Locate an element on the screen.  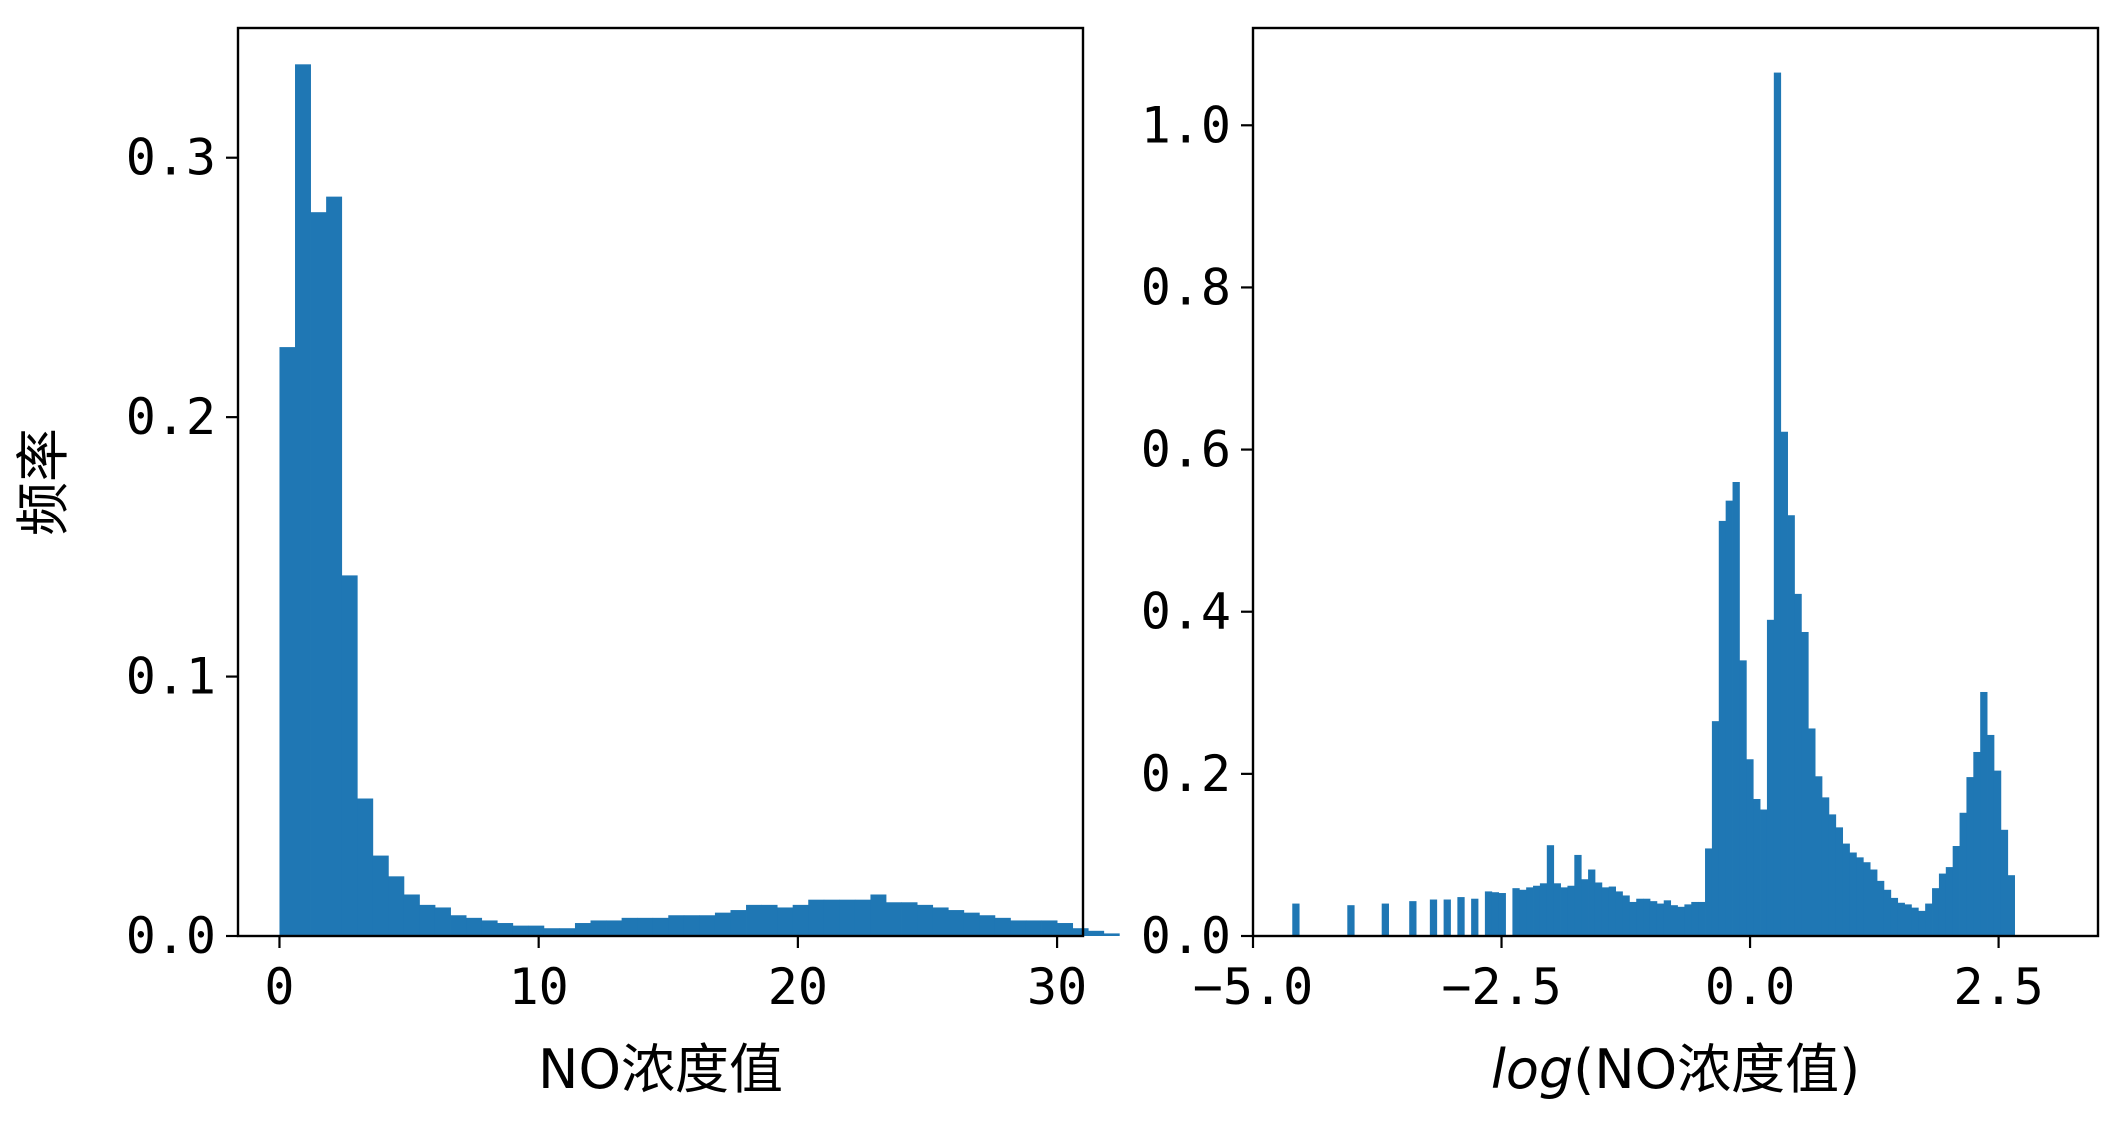
y-tick-label: 0.0 is located at coordinates (1186, 936).